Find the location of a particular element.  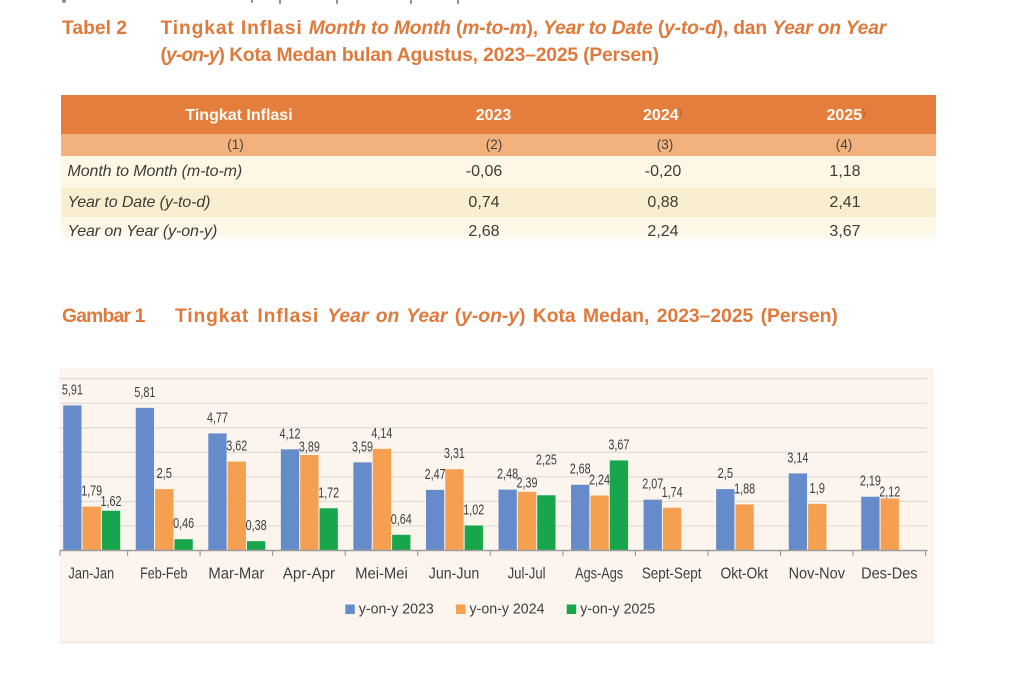

svg-text: Jun-Jun is located at coordinates (454, 574).